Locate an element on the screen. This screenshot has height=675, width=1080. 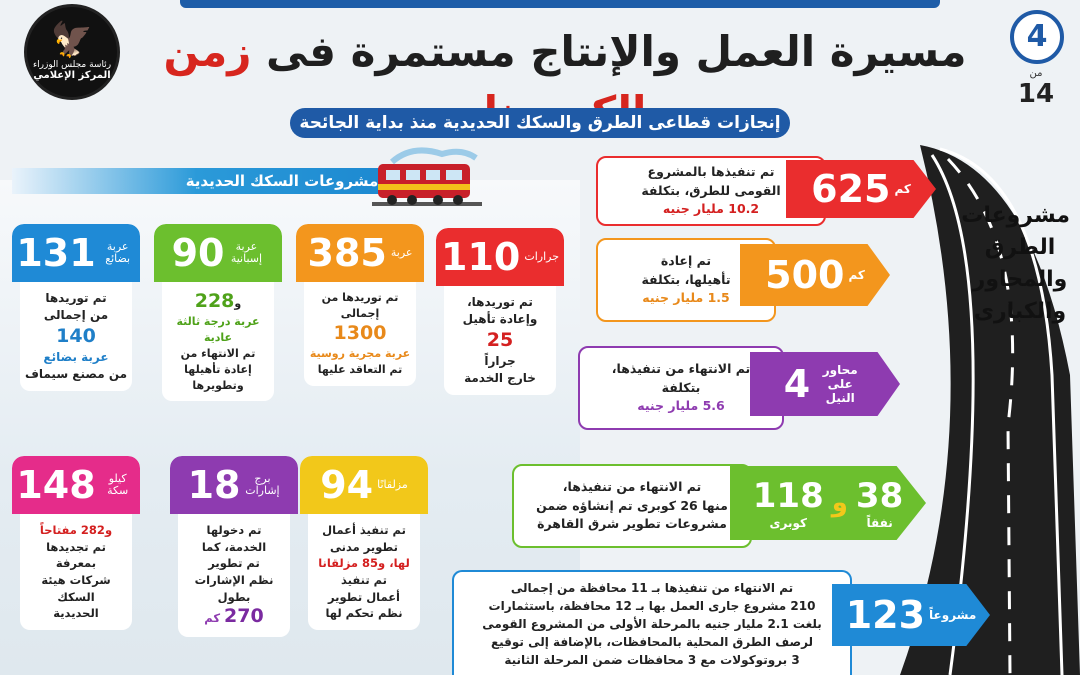
card-text: بمعرفة is located at coordinates (76, 563).